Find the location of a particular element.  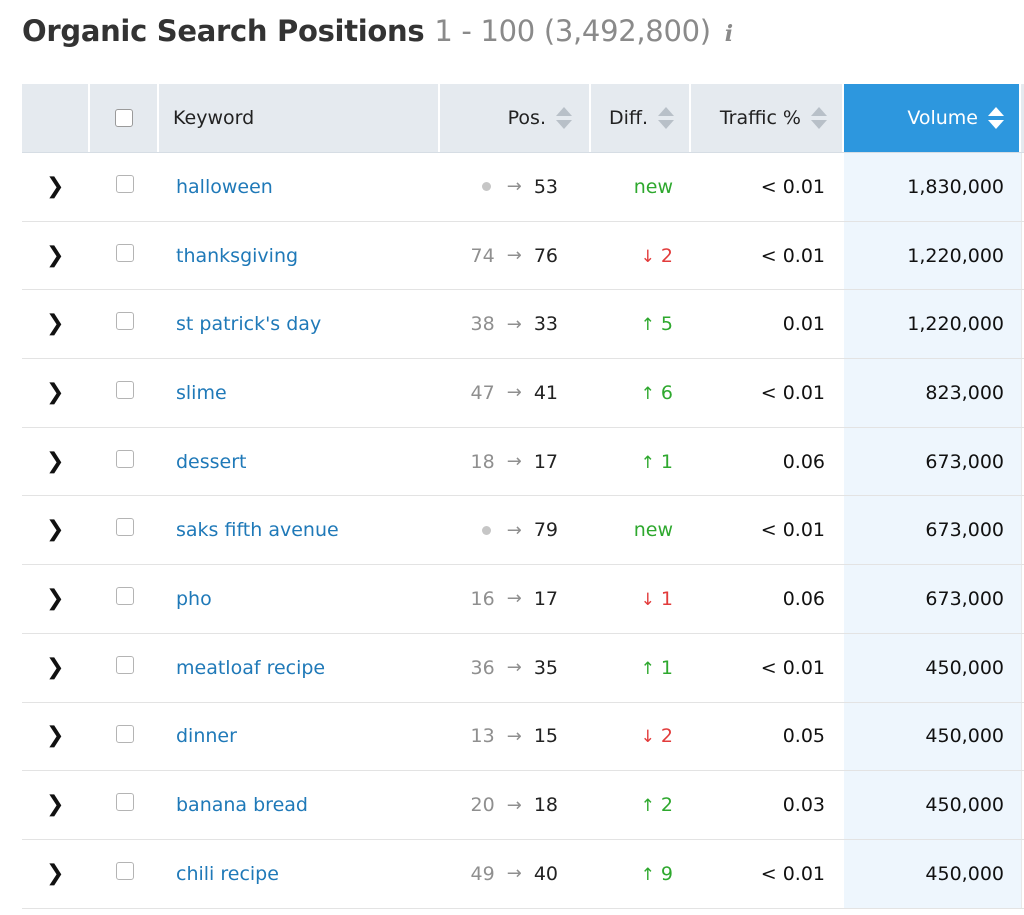

previous-position: 36 is located at coordinates (482, 667).